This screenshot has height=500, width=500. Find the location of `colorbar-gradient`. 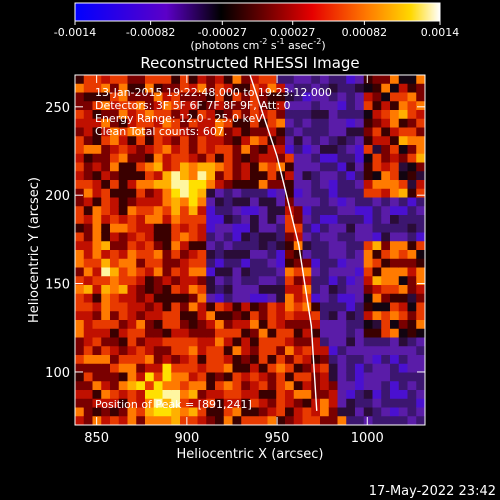

colorbar-gradient is located at coordinates (257, 12).